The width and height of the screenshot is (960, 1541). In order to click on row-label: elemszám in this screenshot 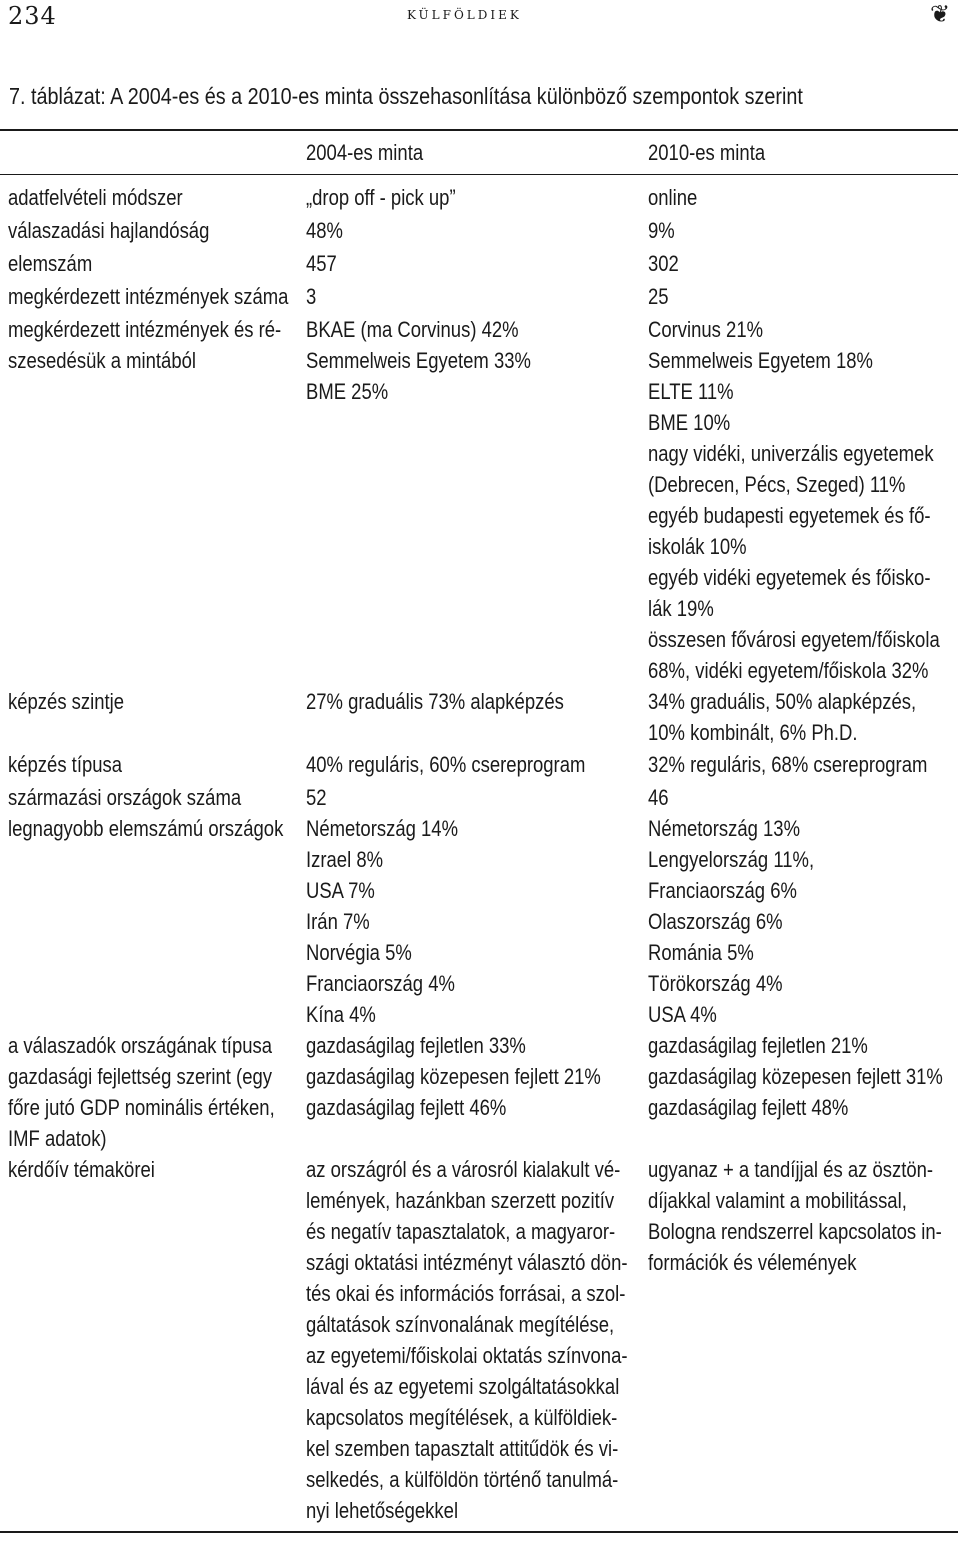, I will do `click(50, 263)`.